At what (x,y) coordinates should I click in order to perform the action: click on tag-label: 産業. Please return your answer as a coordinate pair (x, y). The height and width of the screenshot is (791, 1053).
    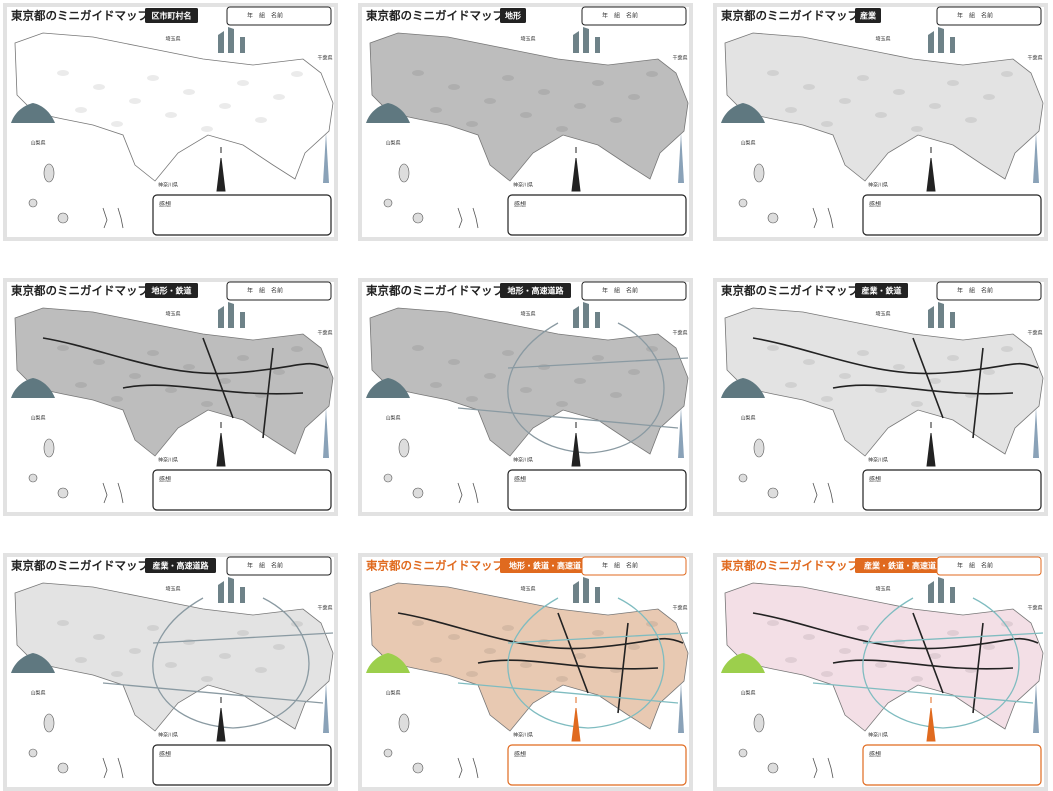
    Looking at the image, I should click on (868, 16).